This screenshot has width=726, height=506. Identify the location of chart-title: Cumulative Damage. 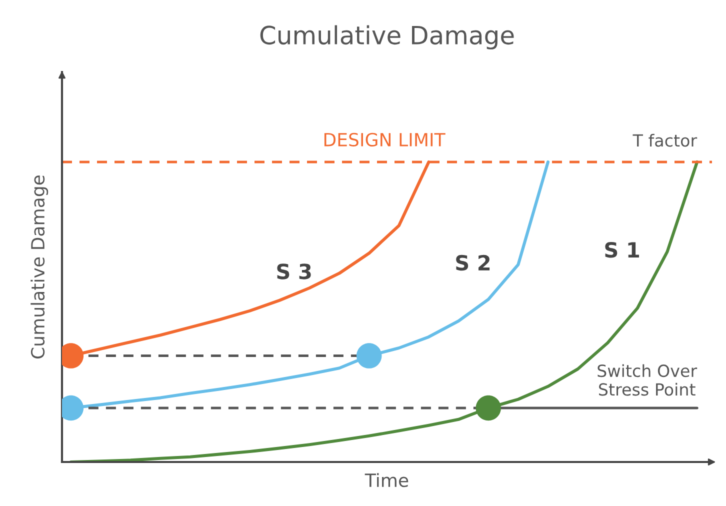
(387, 37).